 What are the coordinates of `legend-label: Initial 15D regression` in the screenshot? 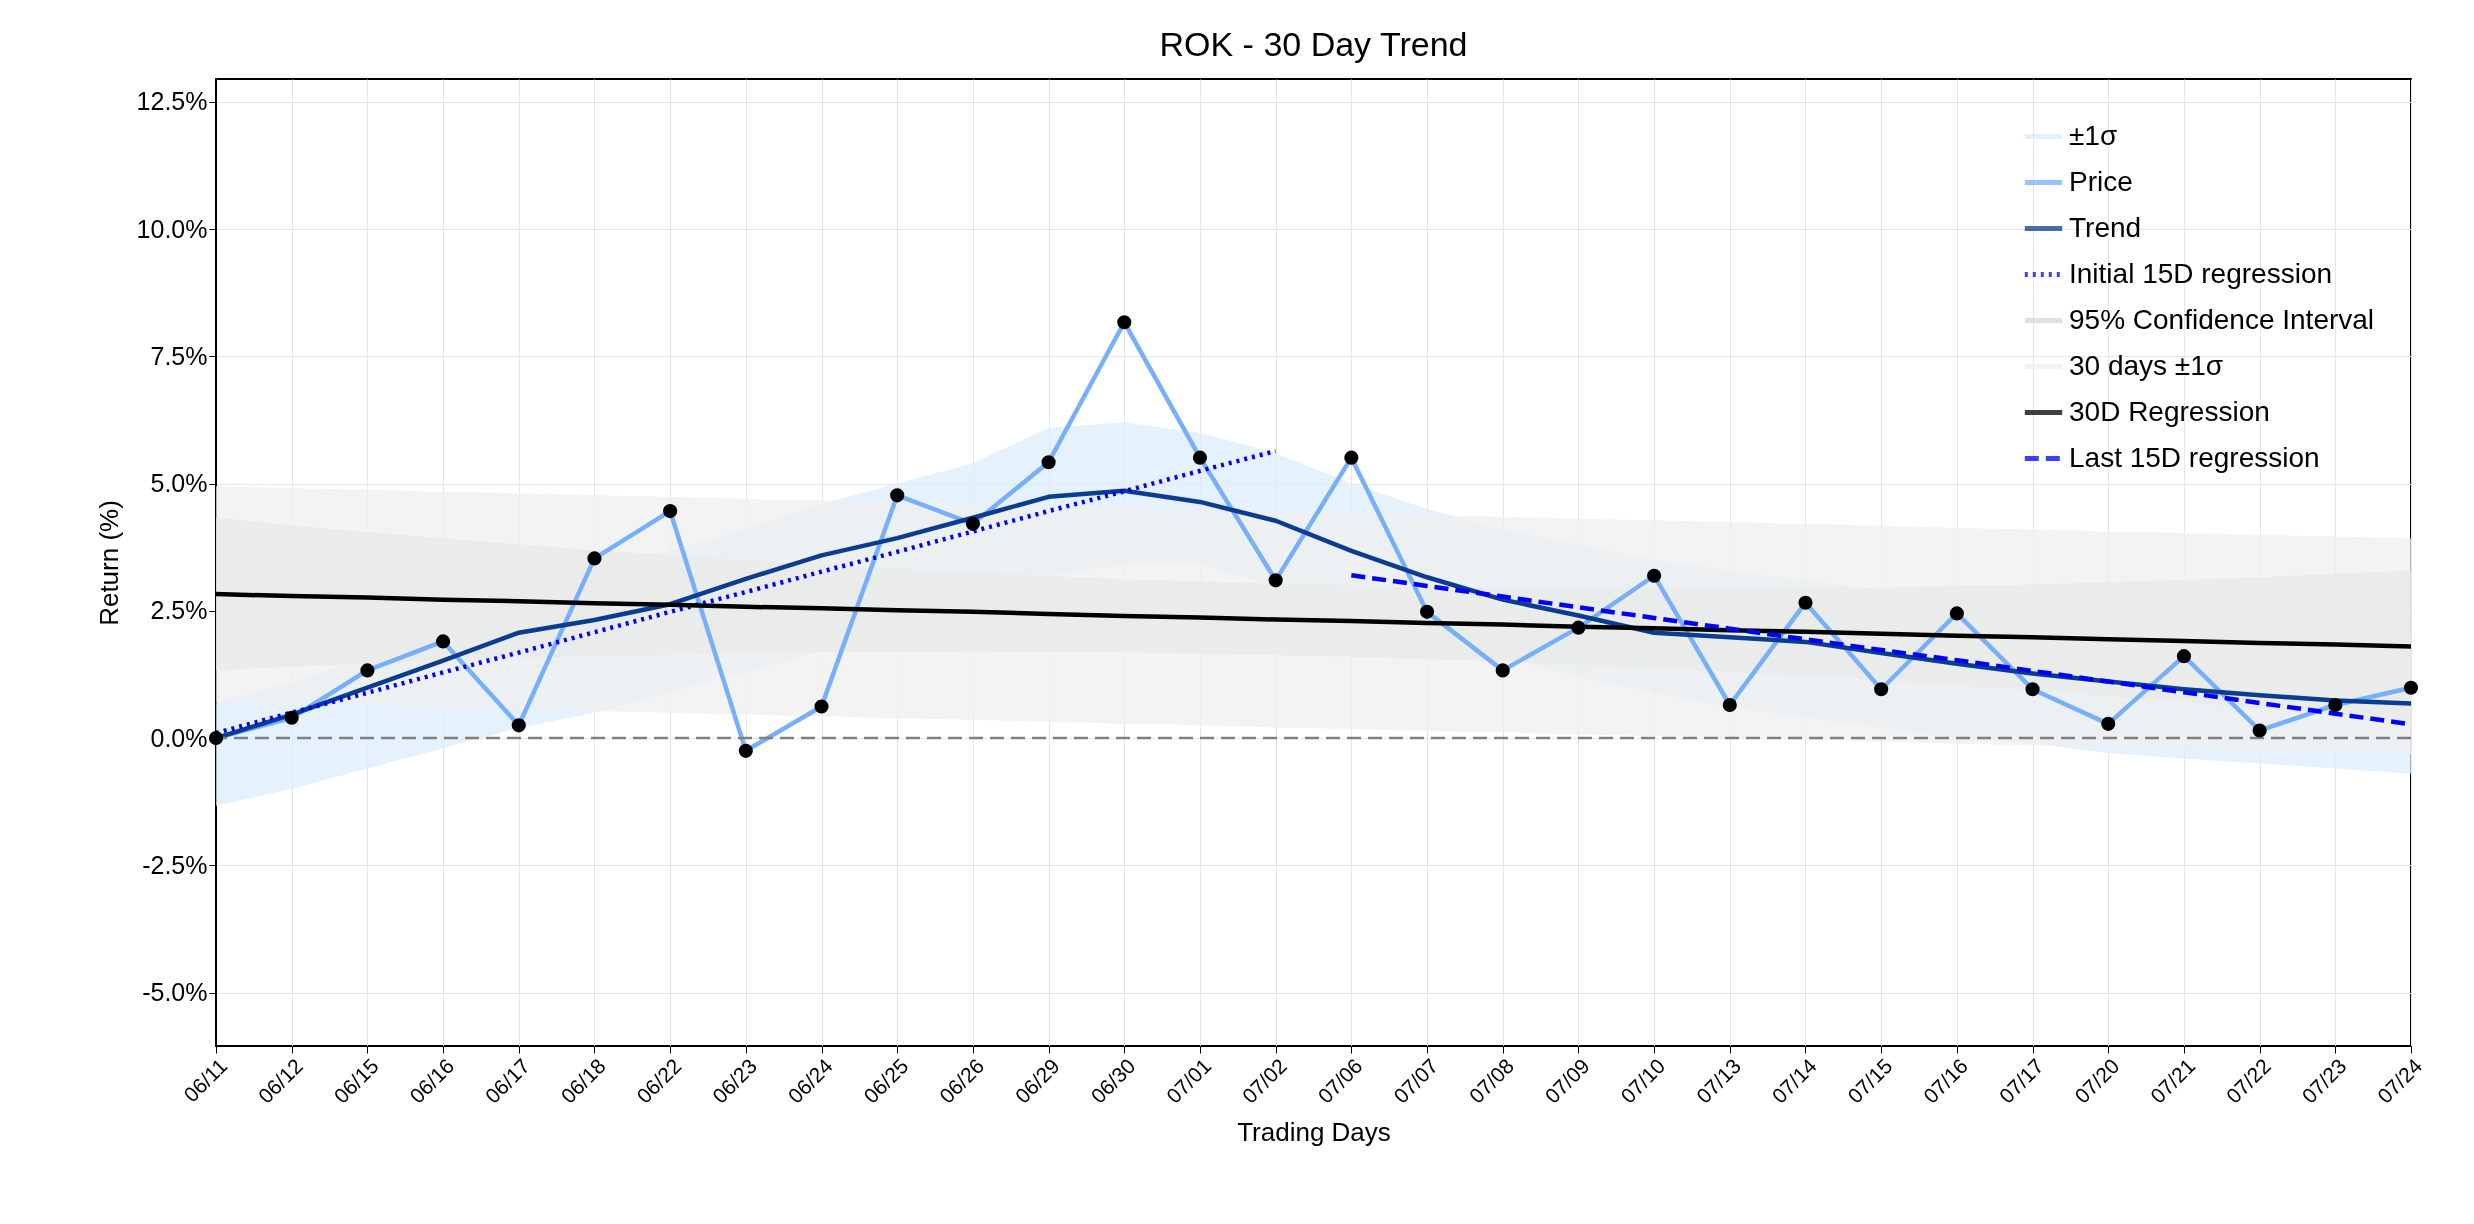 It's located at (2201, 273).